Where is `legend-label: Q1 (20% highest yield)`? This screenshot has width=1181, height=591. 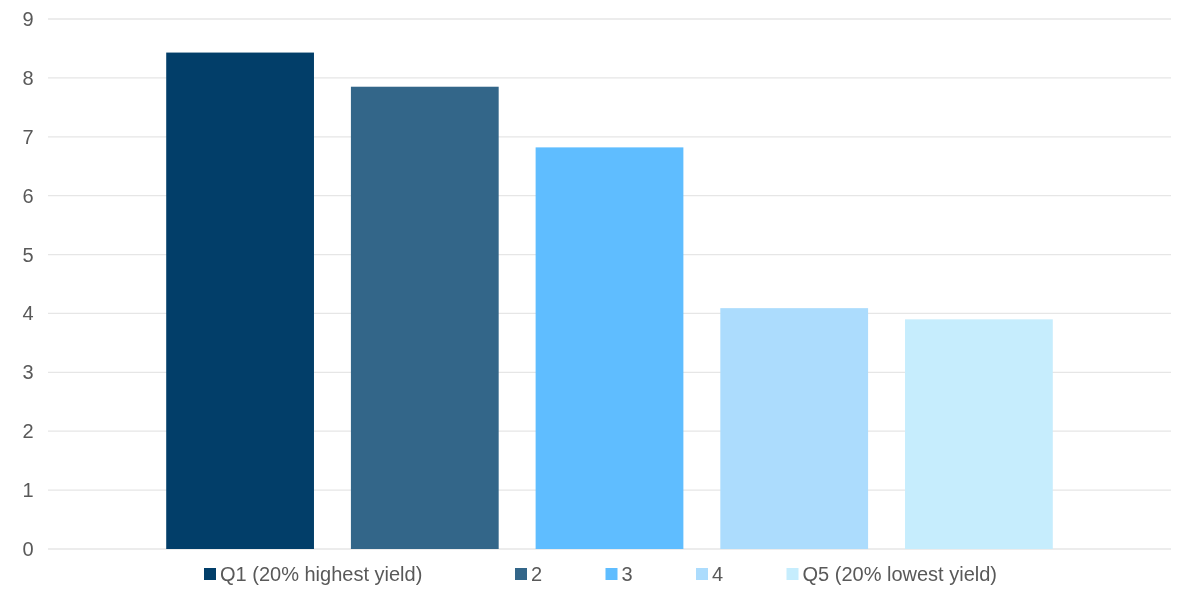
legend-label: Q1 (20% highest yield) is located at coordinates (321, 574).